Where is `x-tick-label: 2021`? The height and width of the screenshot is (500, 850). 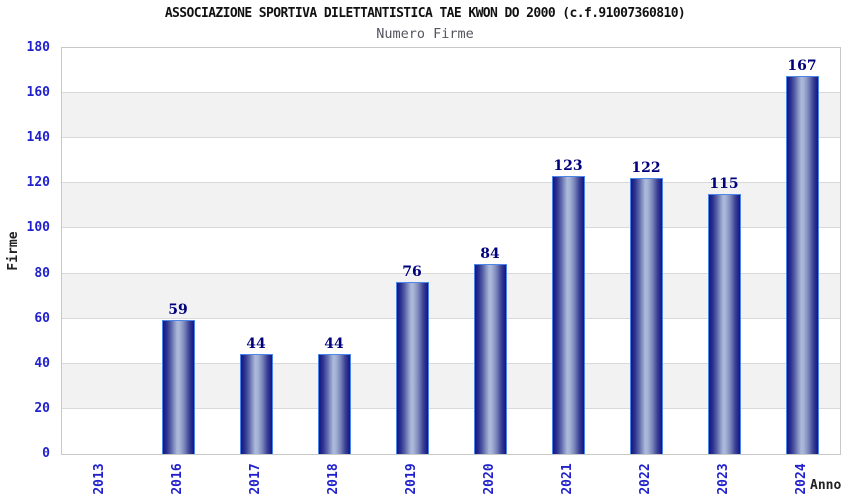 x-tick-label: 2021 is located at coordinates (567, 479).